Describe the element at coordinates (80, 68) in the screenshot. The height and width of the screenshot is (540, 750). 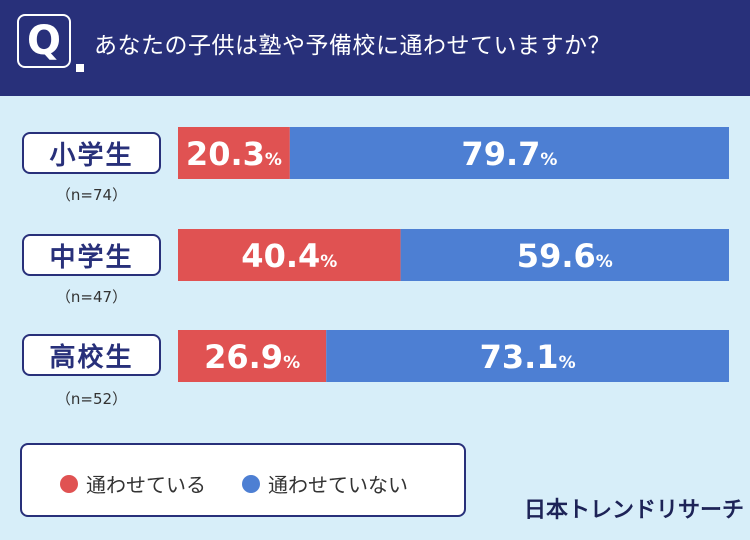
I see `question-badge-dot` at that location.